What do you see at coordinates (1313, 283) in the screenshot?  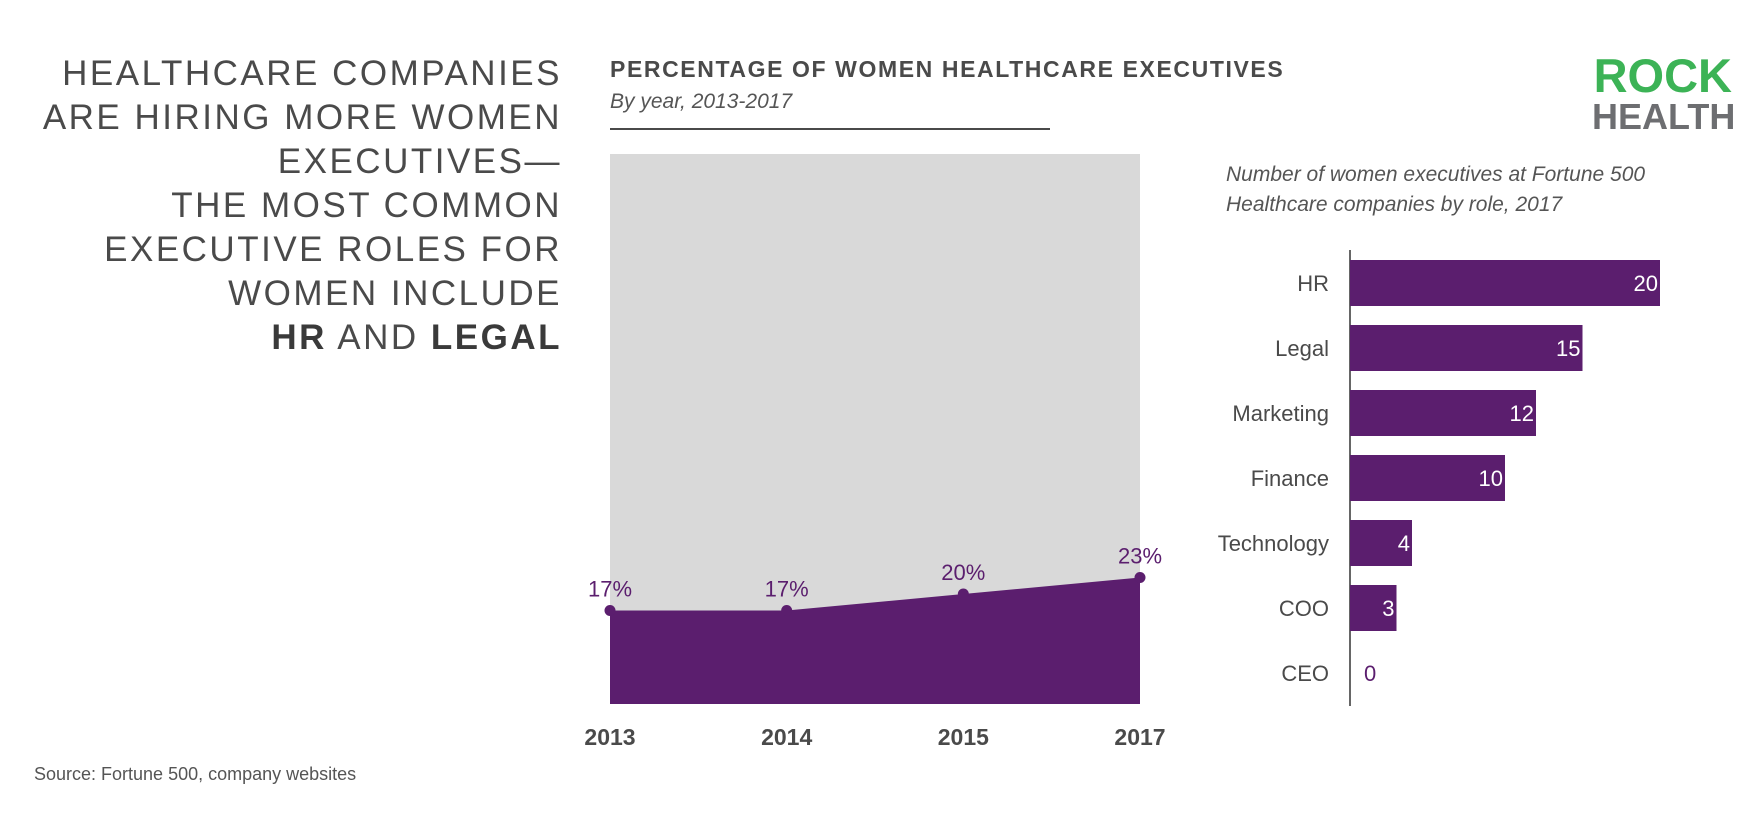 I see `bar-category-label: HR` at bounding box center [1313, 283].